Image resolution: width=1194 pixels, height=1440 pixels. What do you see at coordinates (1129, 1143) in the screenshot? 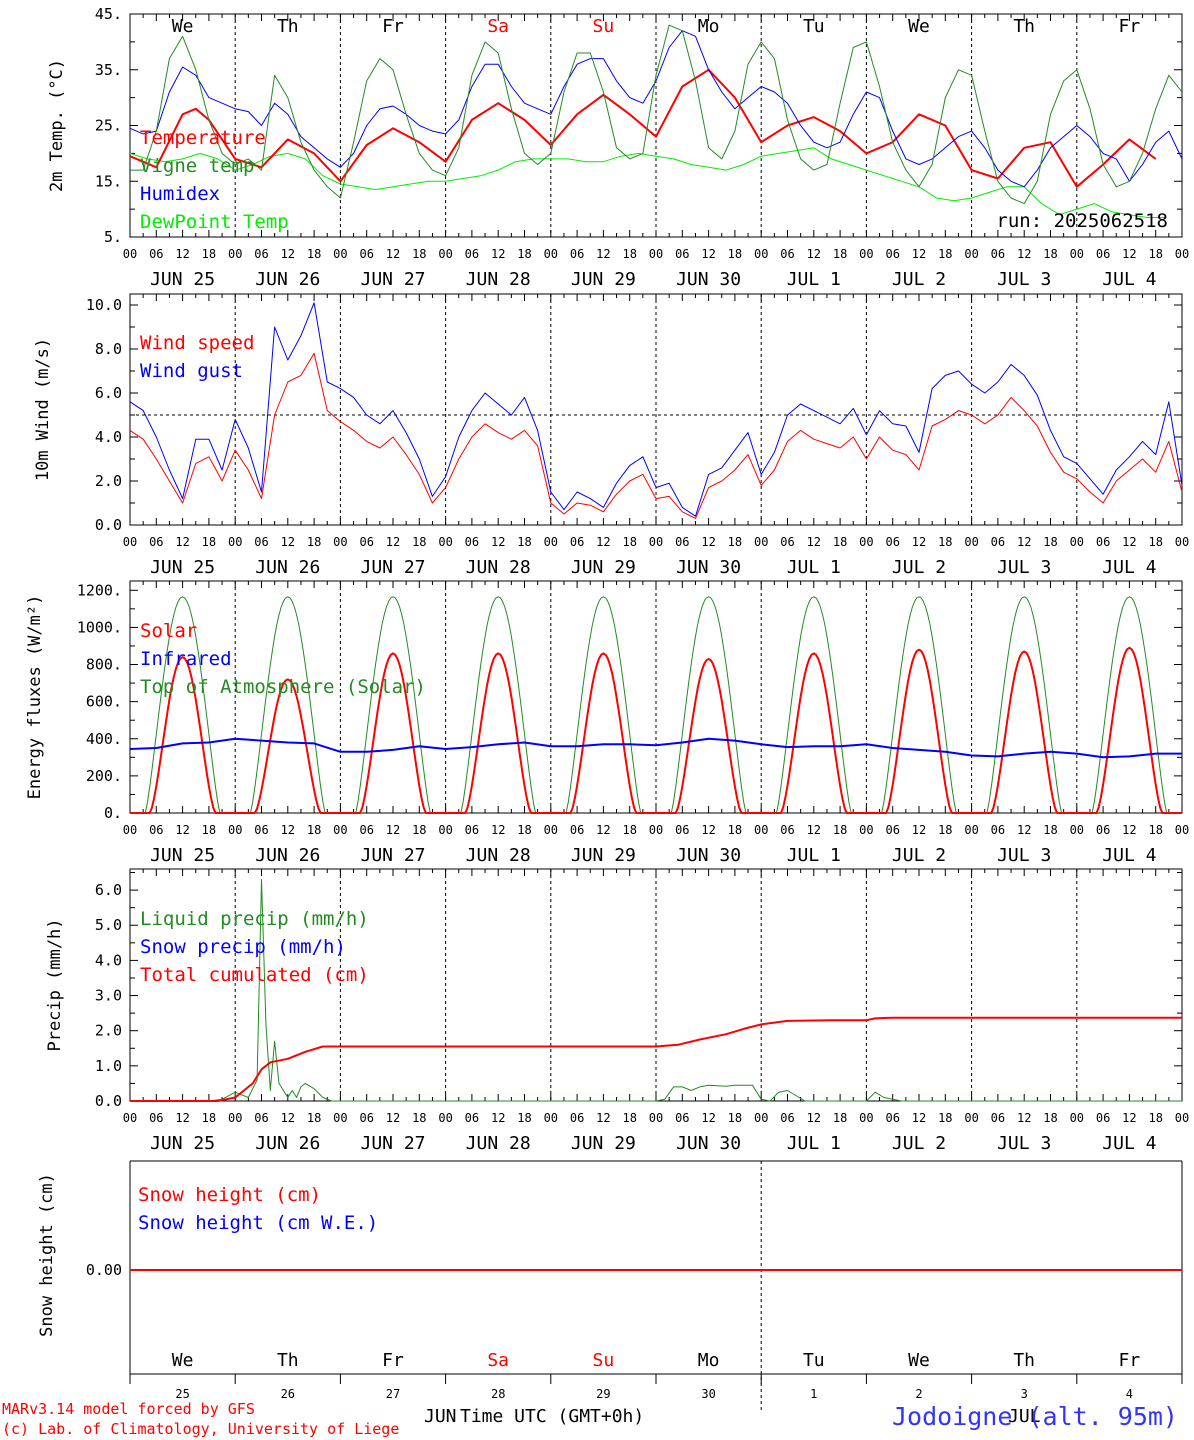
I see `day-label: JUL 4` at bounding box center [1129, 1143].